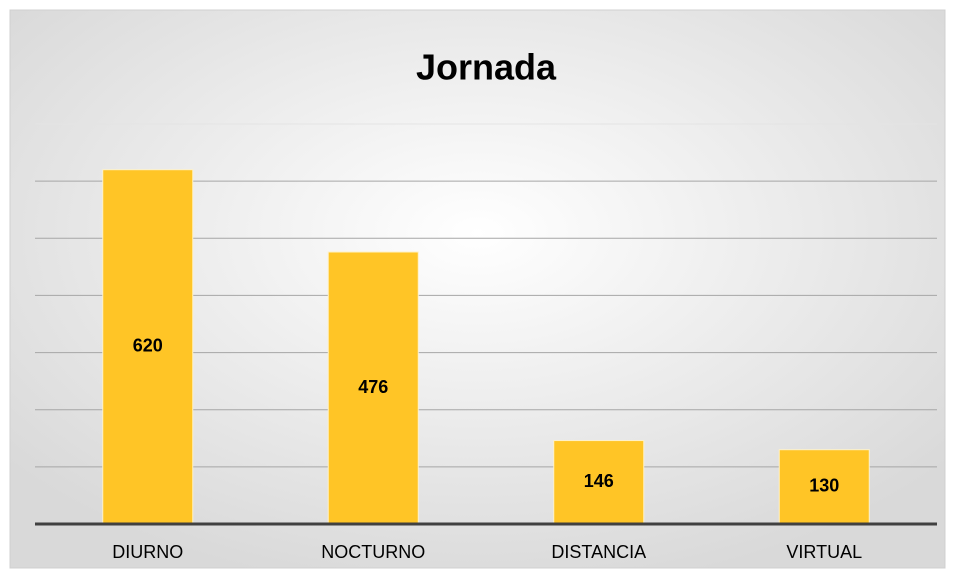 The height and width of the screenshot is (578, 955). I want to click on chart-title: Jornada, so click(486, 67).